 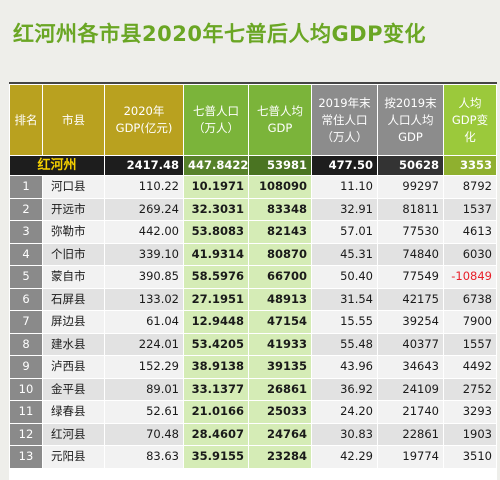 What do you see at coordinates (280, 457) in the screenshot?
I see `cell-per-capita-gdp: 23284` at bounding box center [280, 457].